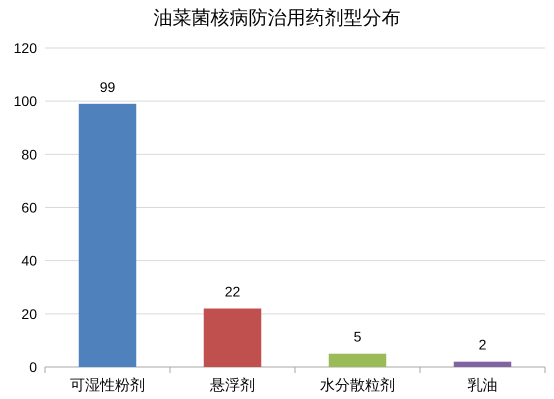 This screenshot has height=399, width=554. What do you see at coordinates (358, 336) in the screenshot?
I see `data-label: 5` at bounding box center [358, 336].